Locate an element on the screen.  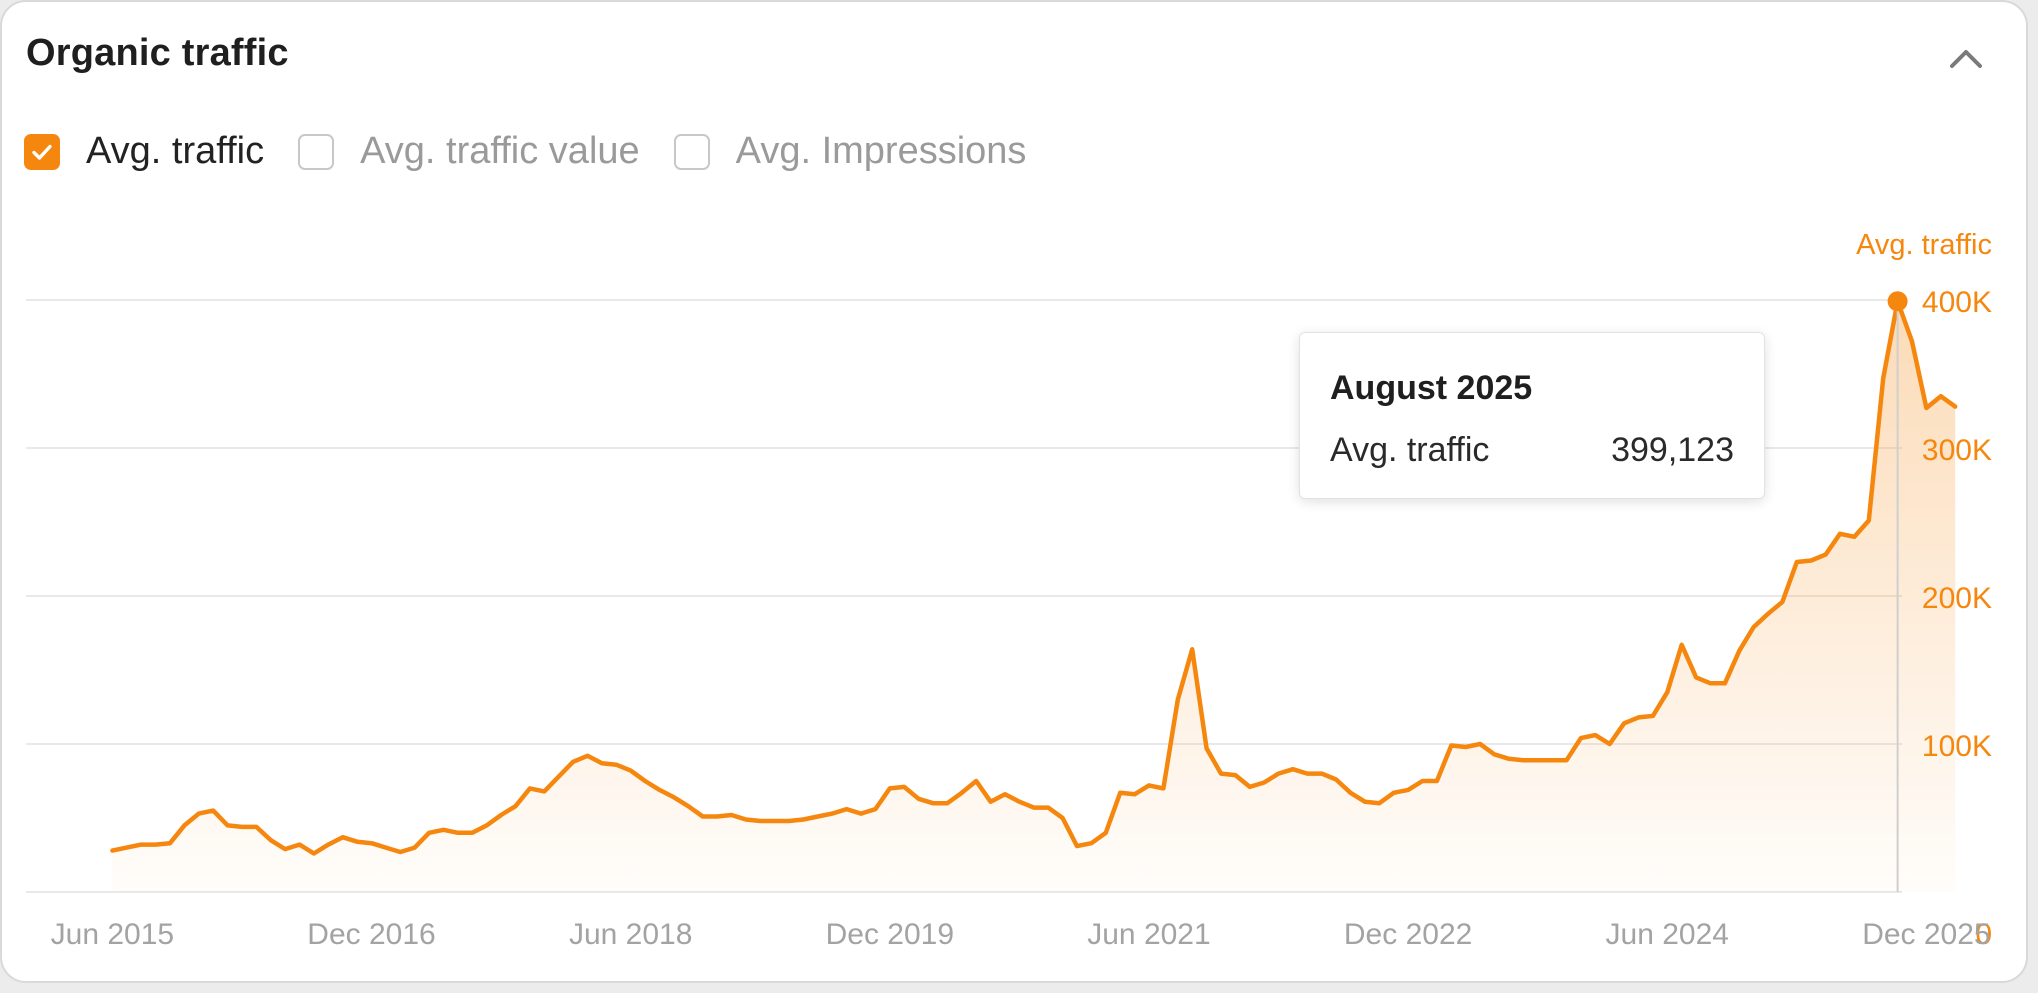
checkbox-label-avg-traffic-value: Avg. traffic value is located at coordinates (500, 151).